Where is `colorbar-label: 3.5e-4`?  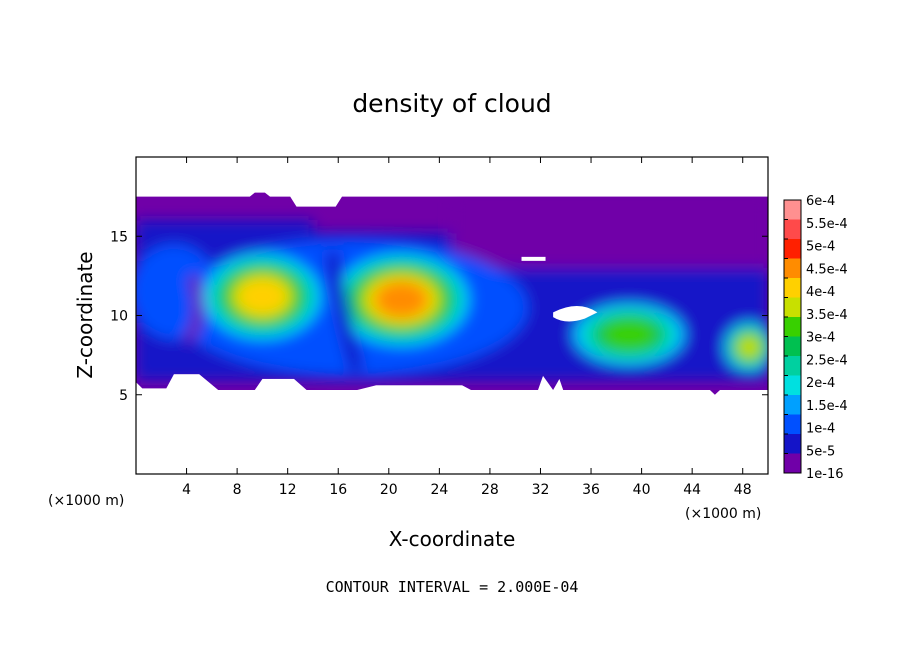
colorbar-label: 3.5e-4 is located at coordinates (827, 315).